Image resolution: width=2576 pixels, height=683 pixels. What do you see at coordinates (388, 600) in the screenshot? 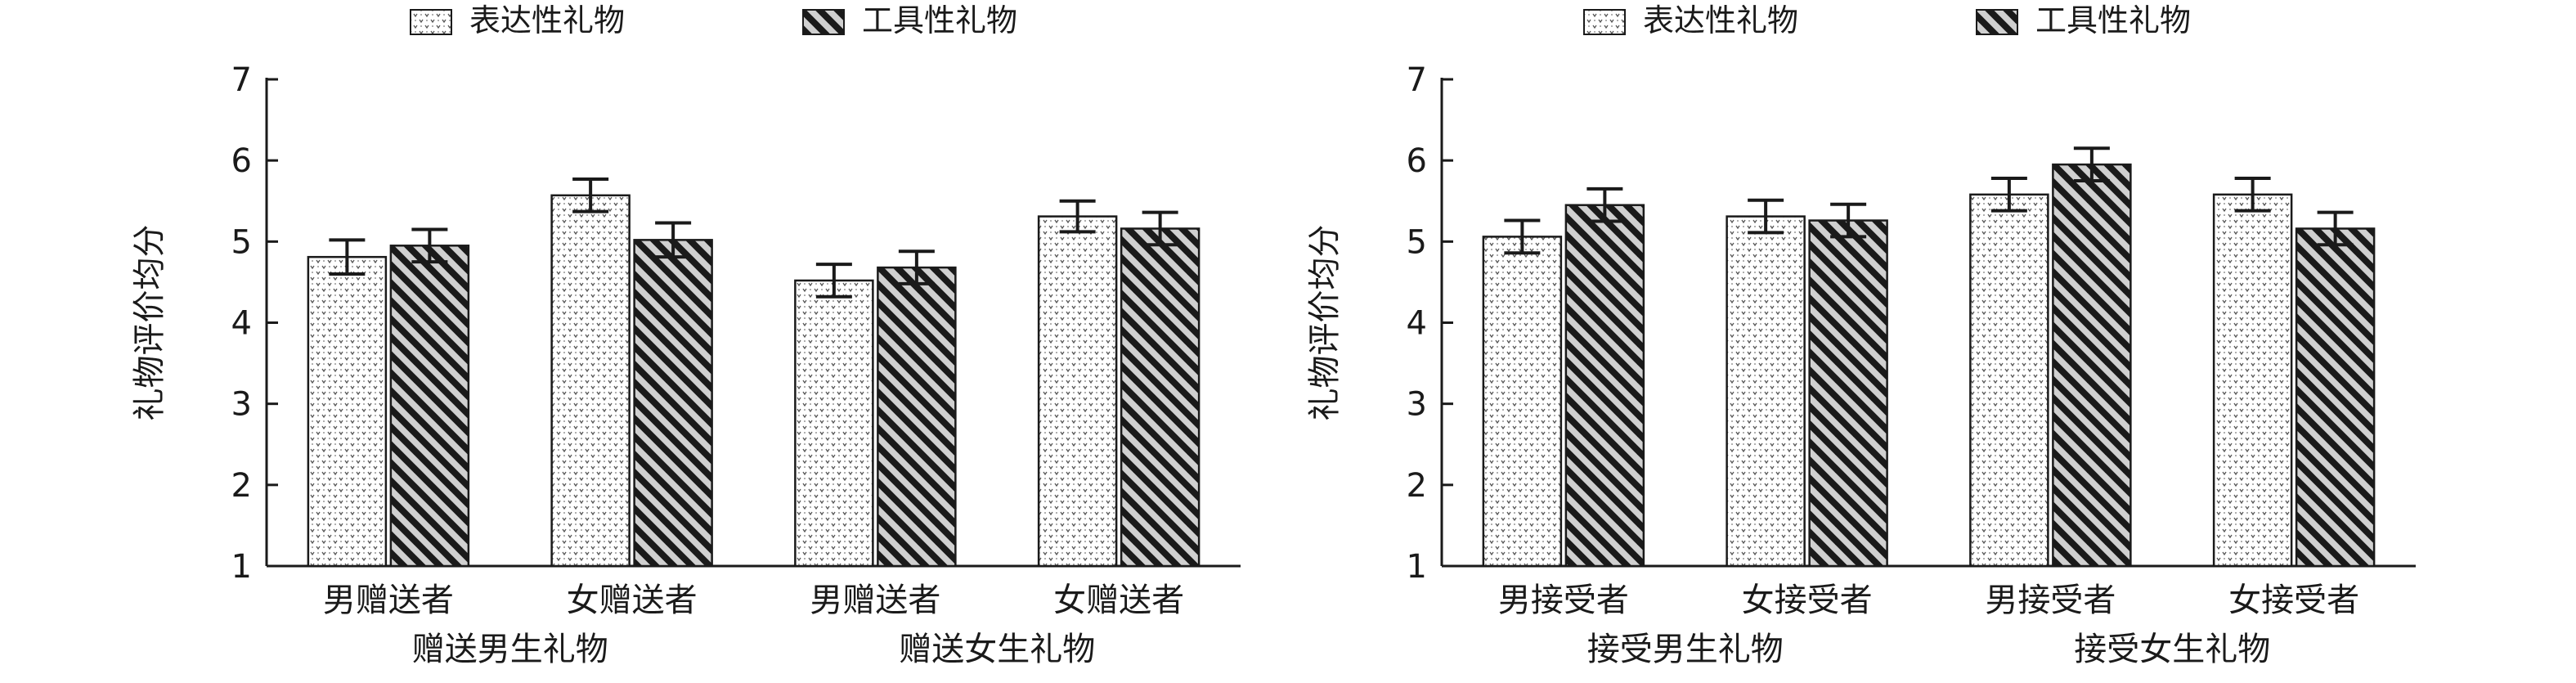
I see `x-tick-label-1: 男赠送者` at bounding box center [388, 600].